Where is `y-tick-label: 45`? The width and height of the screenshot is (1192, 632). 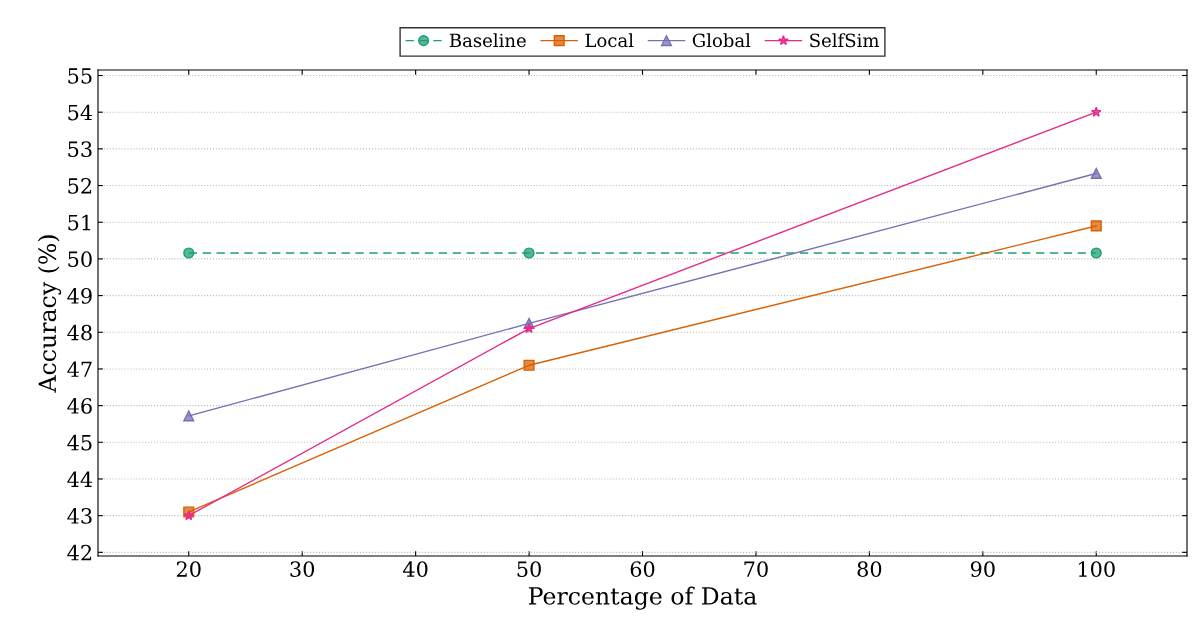
y-tick-label: 45 is located at coordinates (79, 442).